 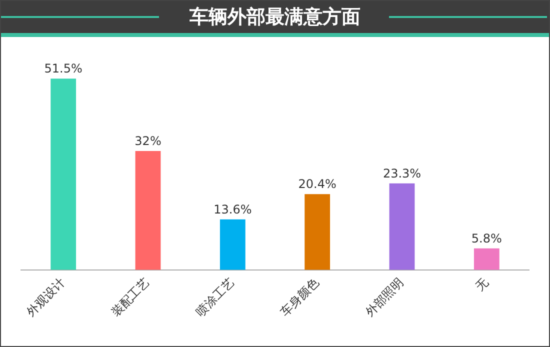 What do you see at coordinates (130, 297) in the screenshot?
I see `x-tick-label: 装配工艺` at bounding box center [130, 297].